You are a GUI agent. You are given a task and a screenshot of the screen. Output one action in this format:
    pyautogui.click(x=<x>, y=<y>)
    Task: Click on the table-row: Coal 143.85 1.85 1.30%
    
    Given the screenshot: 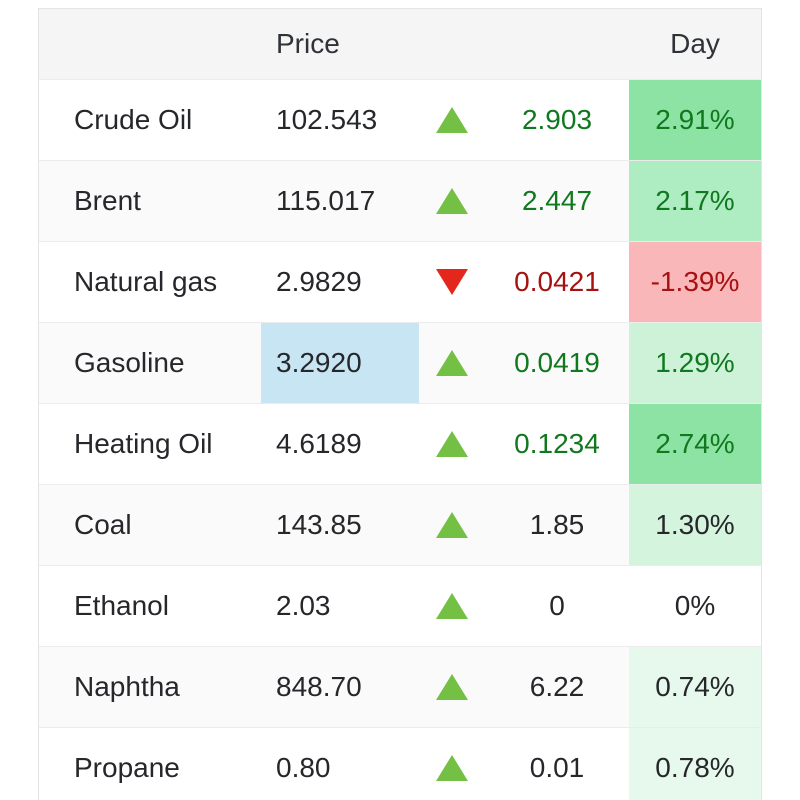 What is the action you would take?
    pyautogui.click(x=400, y=524)
    